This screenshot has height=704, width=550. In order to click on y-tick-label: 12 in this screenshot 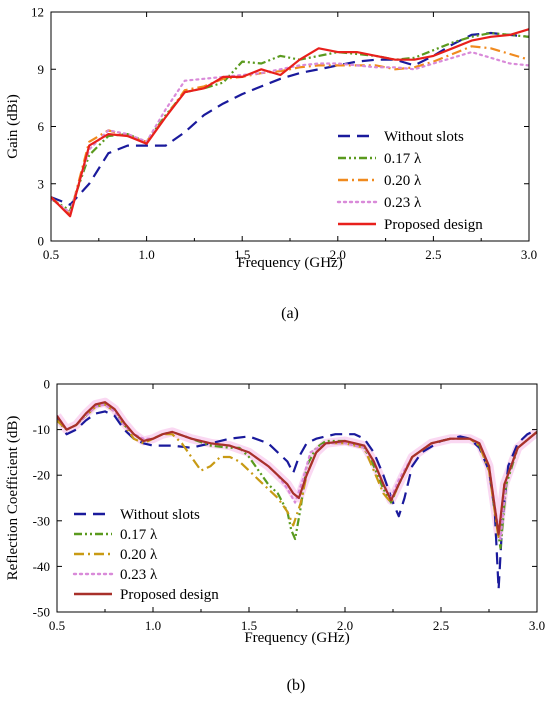, I will do `click(37, 12)`.